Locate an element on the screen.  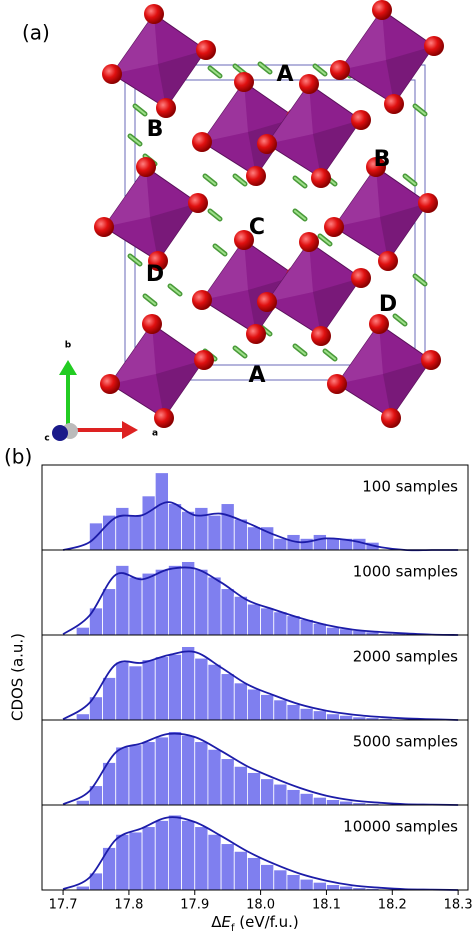
panel-label: (a) is located at coordinates (36, 33).